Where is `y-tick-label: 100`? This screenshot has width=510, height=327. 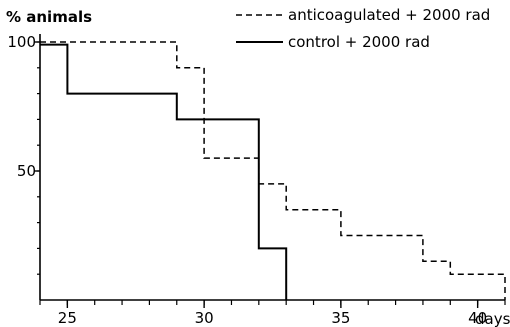 y-tick-label: 100 is located at coordinates (21, 42).